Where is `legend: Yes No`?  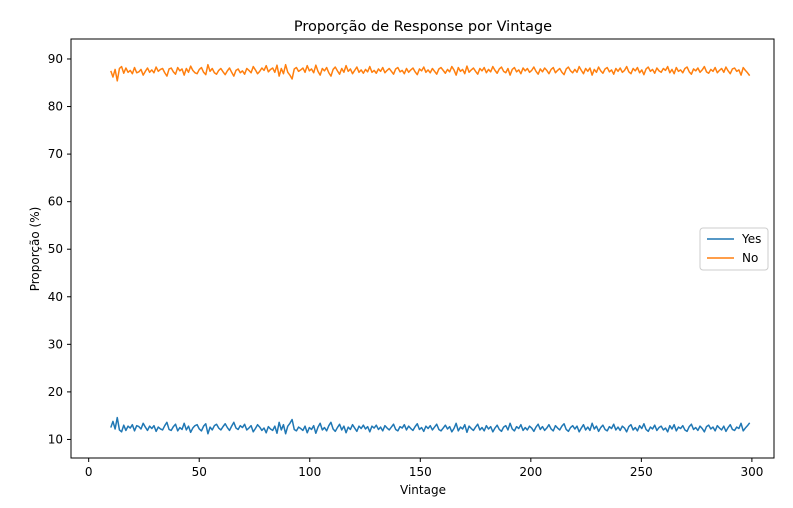 legend: Yes No is located at coordinates (734, 249).